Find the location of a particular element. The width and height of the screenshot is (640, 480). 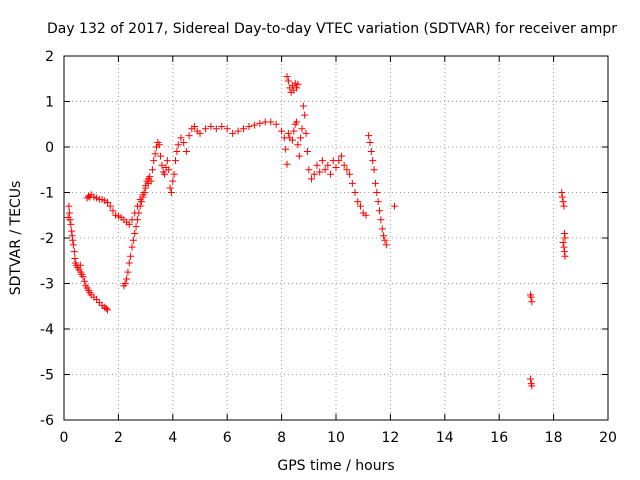

x-tick-label: 2 is located at coordinates (118, 438).